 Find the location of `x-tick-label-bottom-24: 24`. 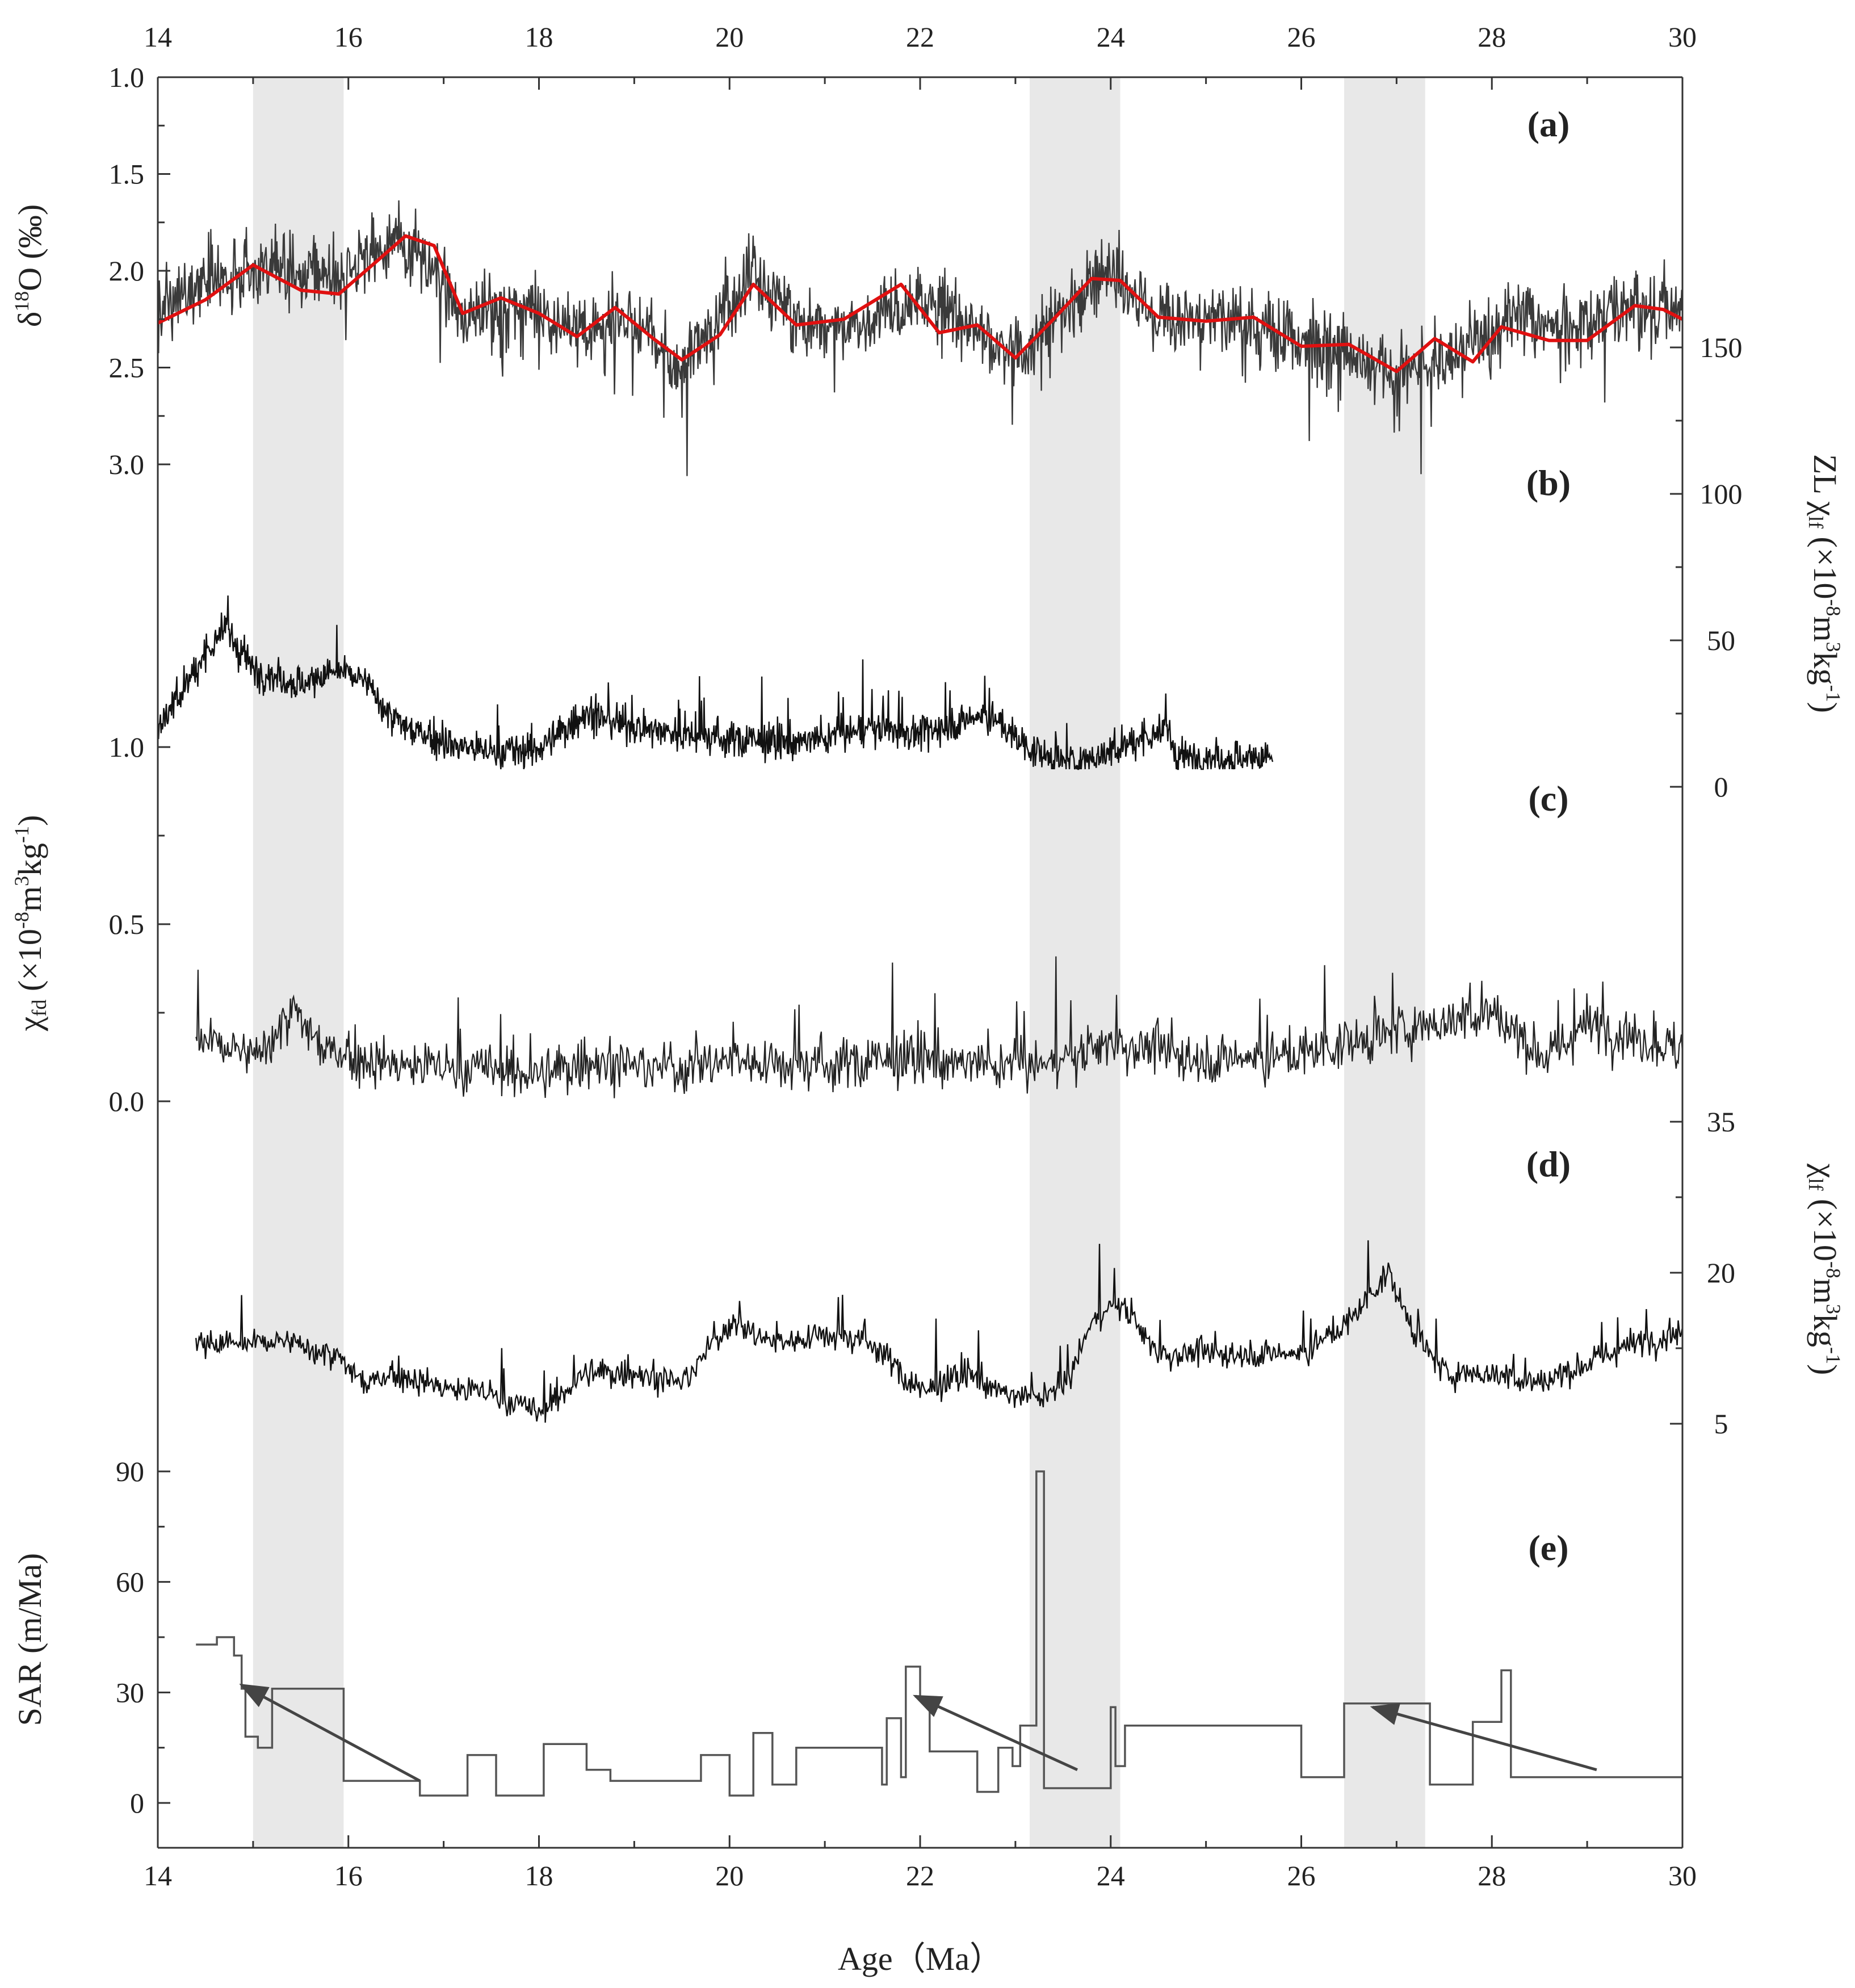

x-tick-label-bottom-24: 24 is located at coordinates (1111, 1875).